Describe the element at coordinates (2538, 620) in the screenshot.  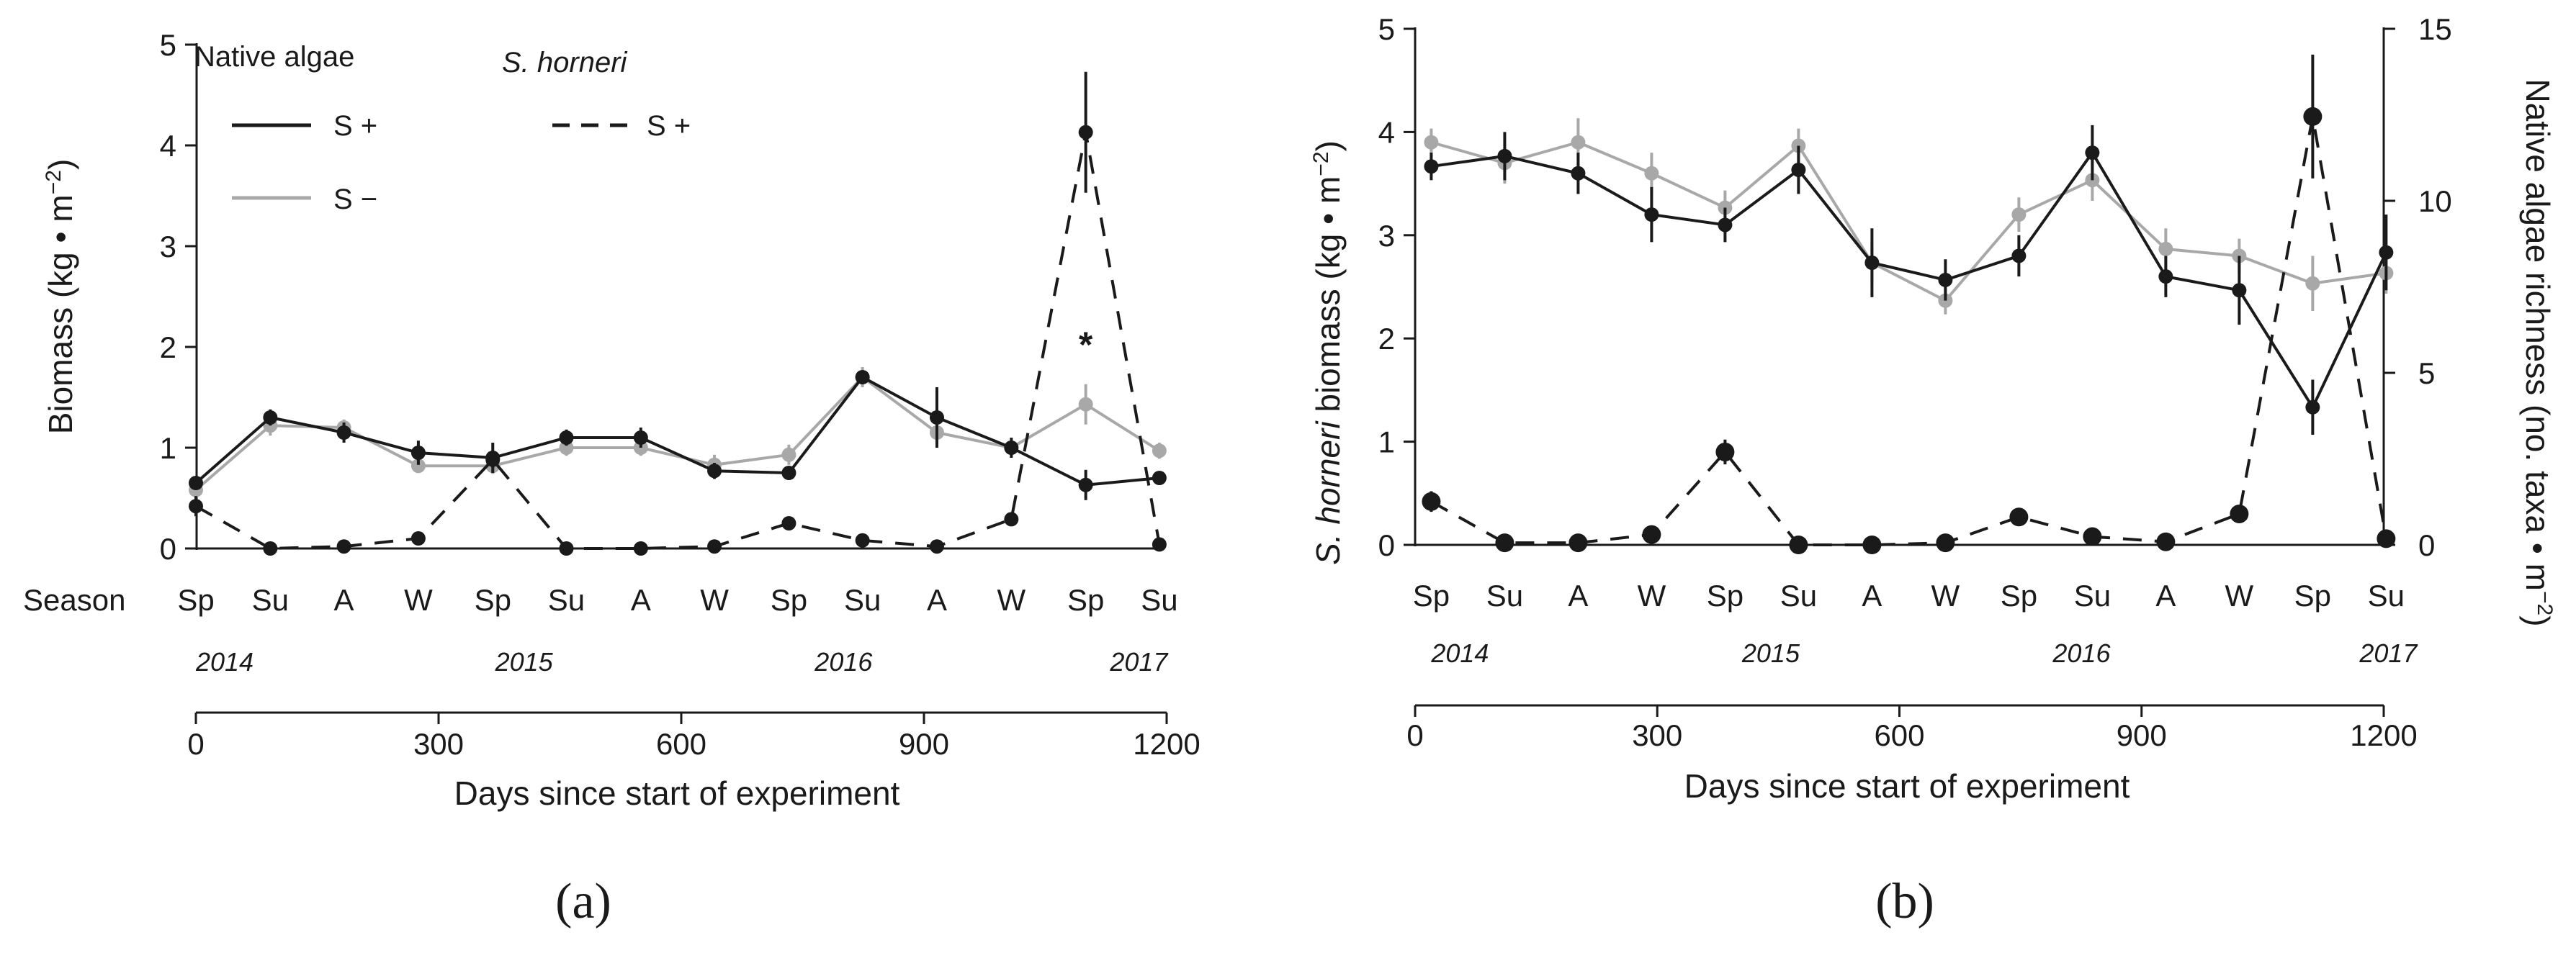
I see `b-right-label-part: )` at that location.